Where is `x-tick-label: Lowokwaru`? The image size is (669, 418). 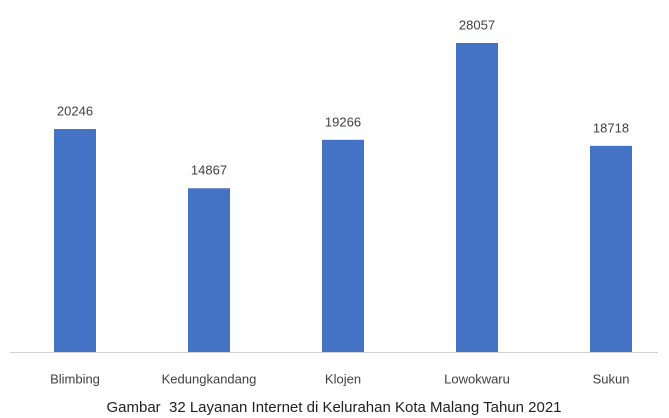
x-tick-label: Lowokwaru is located at coordinates (477, 378).